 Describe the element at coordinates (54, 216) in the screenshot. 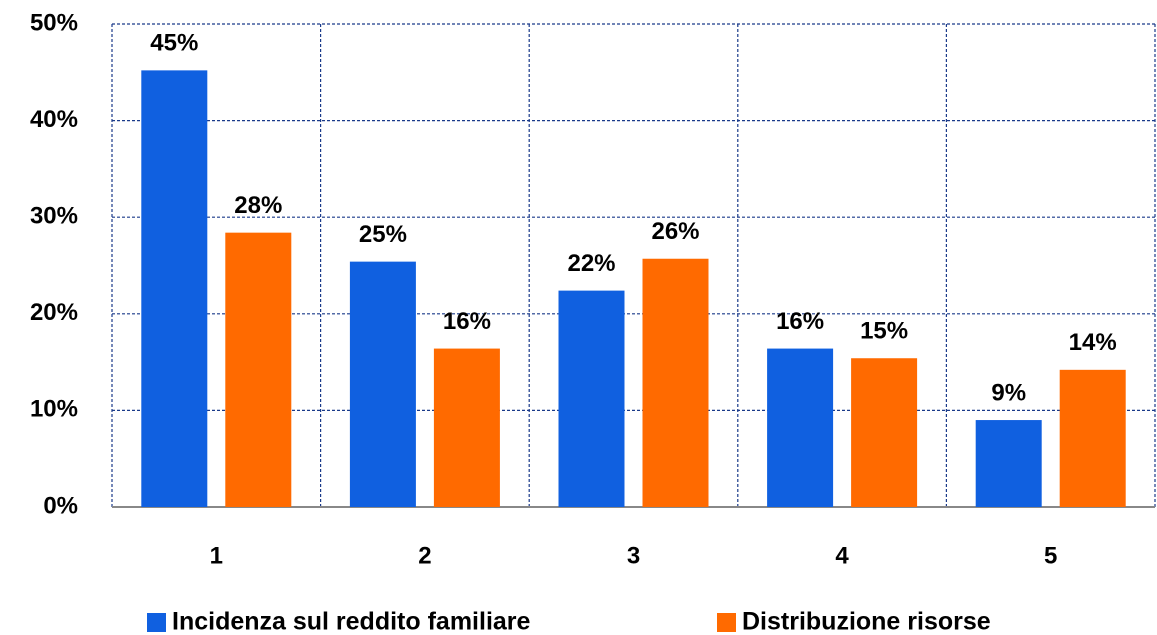

I see `y-tick-label: 30%` at that location.